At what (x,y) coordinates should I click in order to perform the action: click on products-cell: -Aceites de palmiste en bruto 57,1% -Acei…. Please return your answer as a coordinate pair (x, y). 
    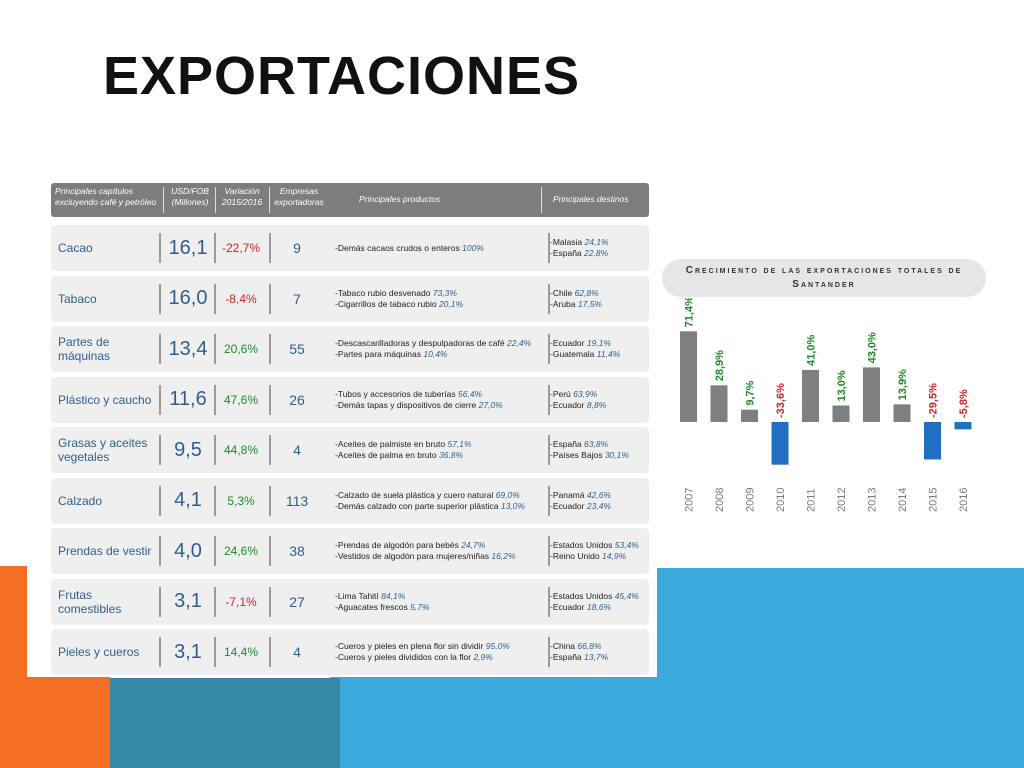
    Looking at the image, I should click on (442, 450).